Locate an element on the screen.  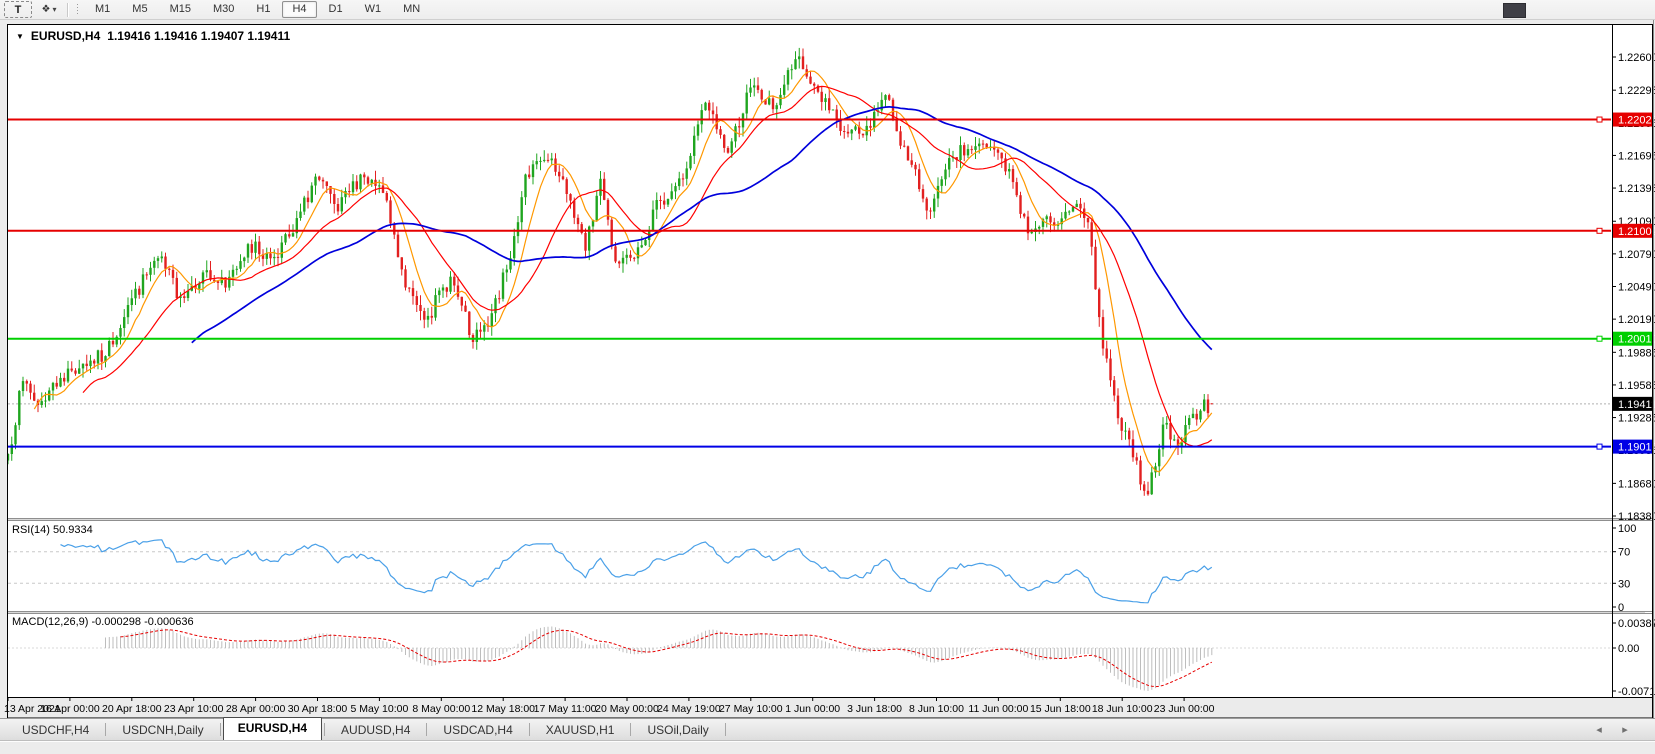
svg-text: 1.21002 is located at coordinates (1636, 232).